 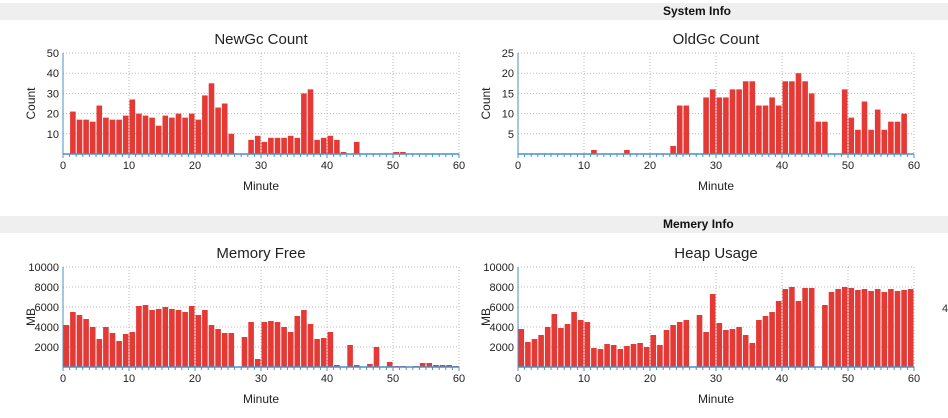 I want to click on y-tick-label: 8000, so click(x=502, y=288).